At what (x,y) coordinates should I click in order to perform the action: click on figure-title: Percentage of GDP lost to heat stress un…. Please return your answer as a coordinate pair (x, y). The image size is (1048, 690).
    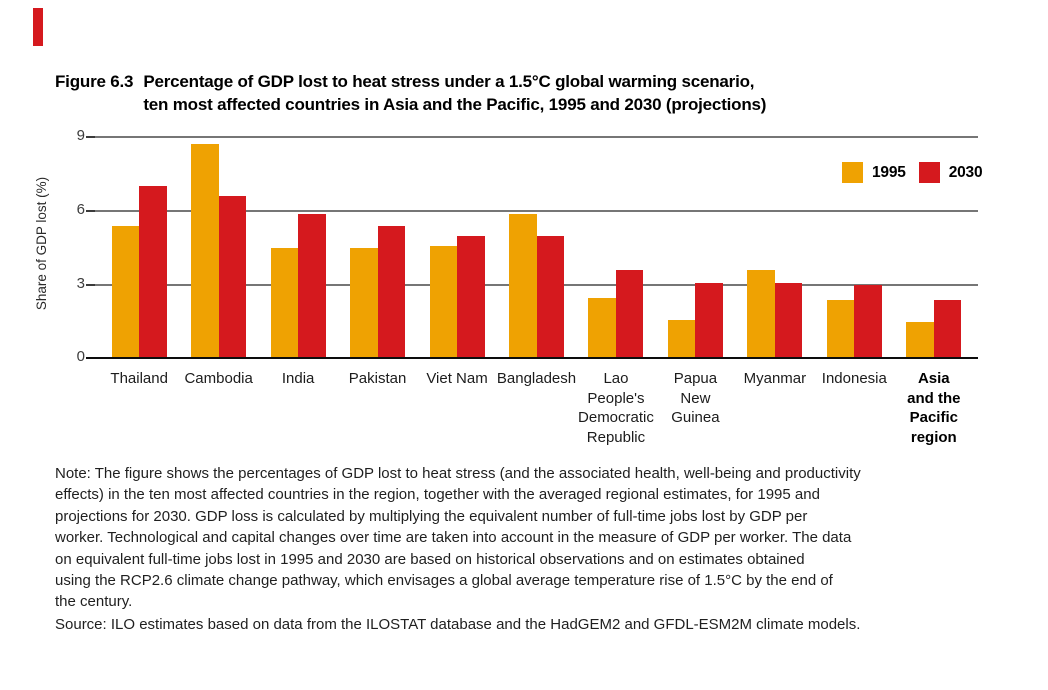
    Looking at the image, I should click on (455, 93).